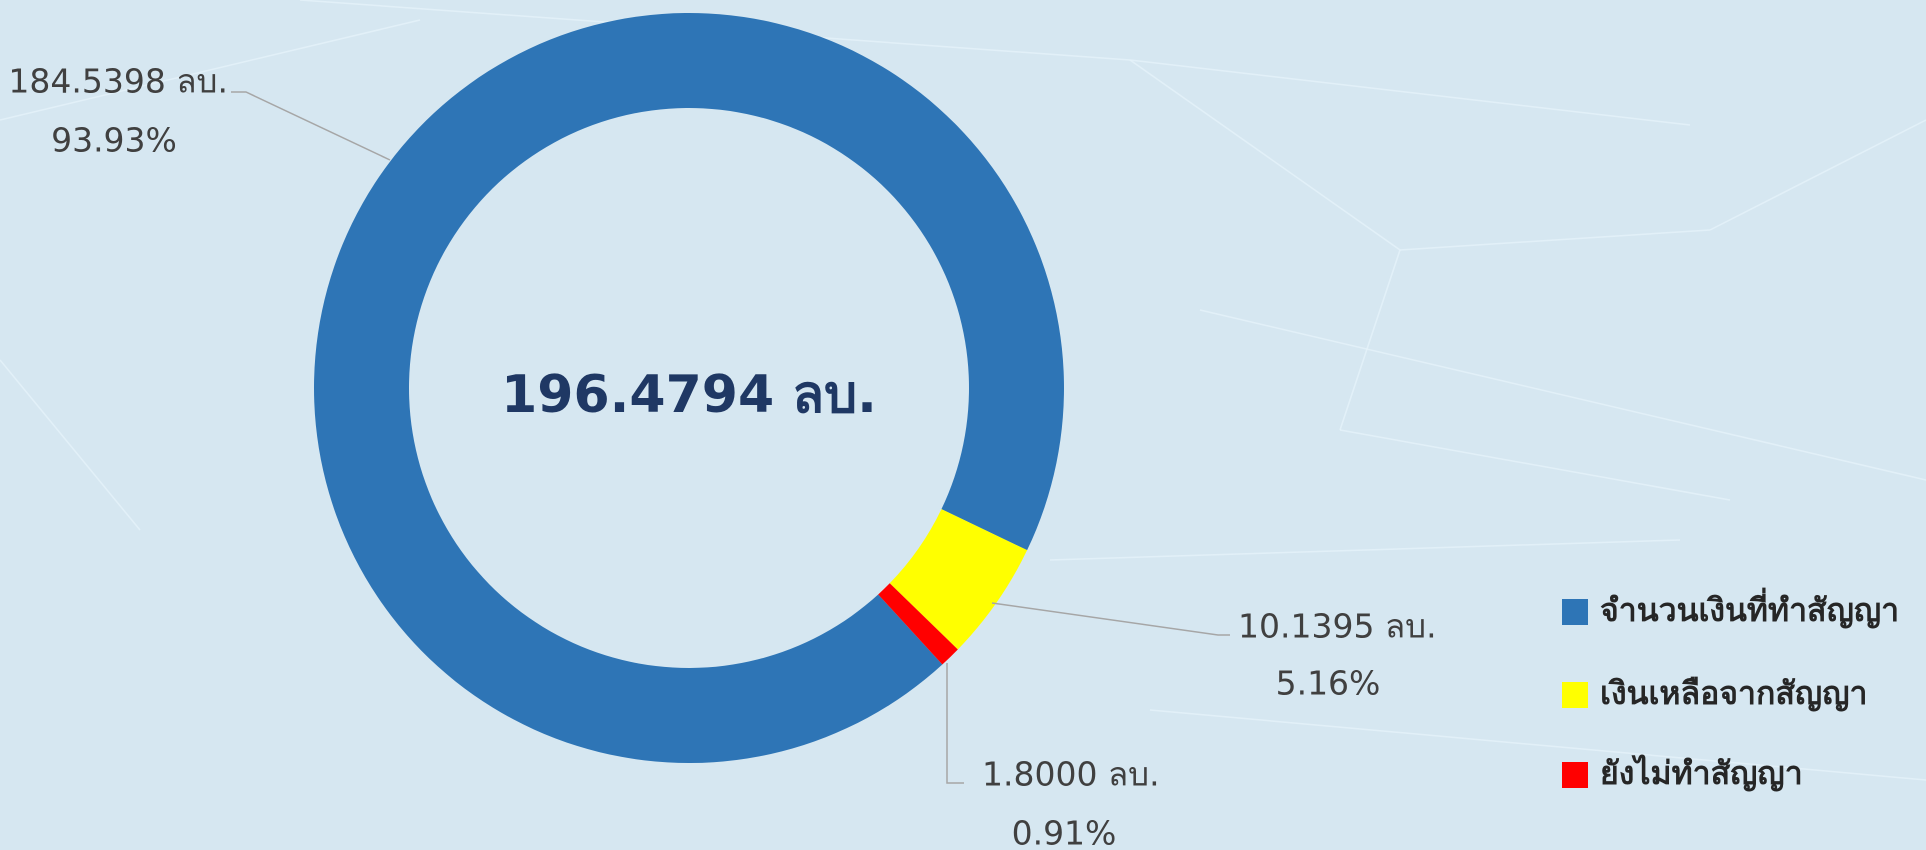  Describe the element at coordinates (1337, 626) in the screenshot. I see `value-label: 10.1395 ลบ.` at that location.